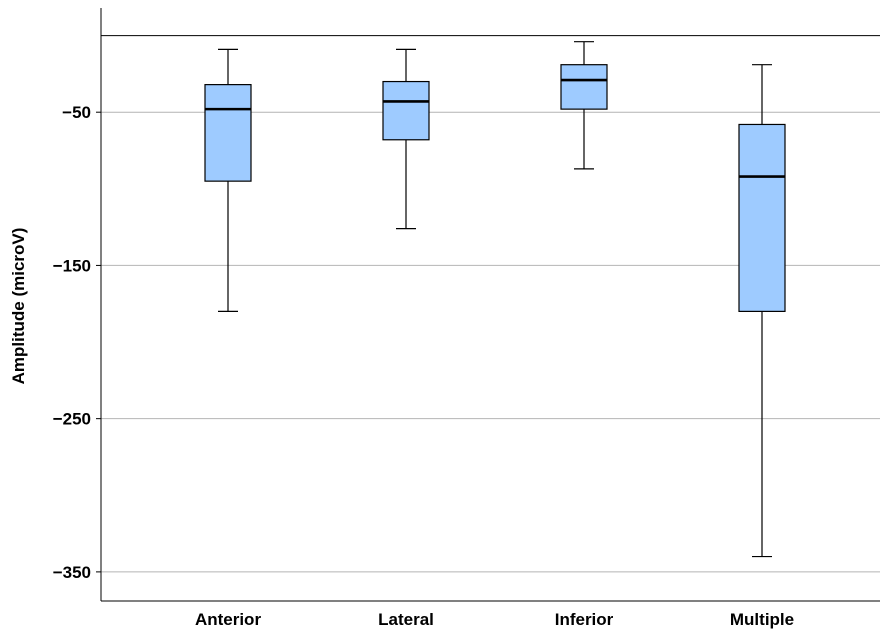 The image size is (880, 631). I want to click on y-tick-label: −50, so click(76, 112).